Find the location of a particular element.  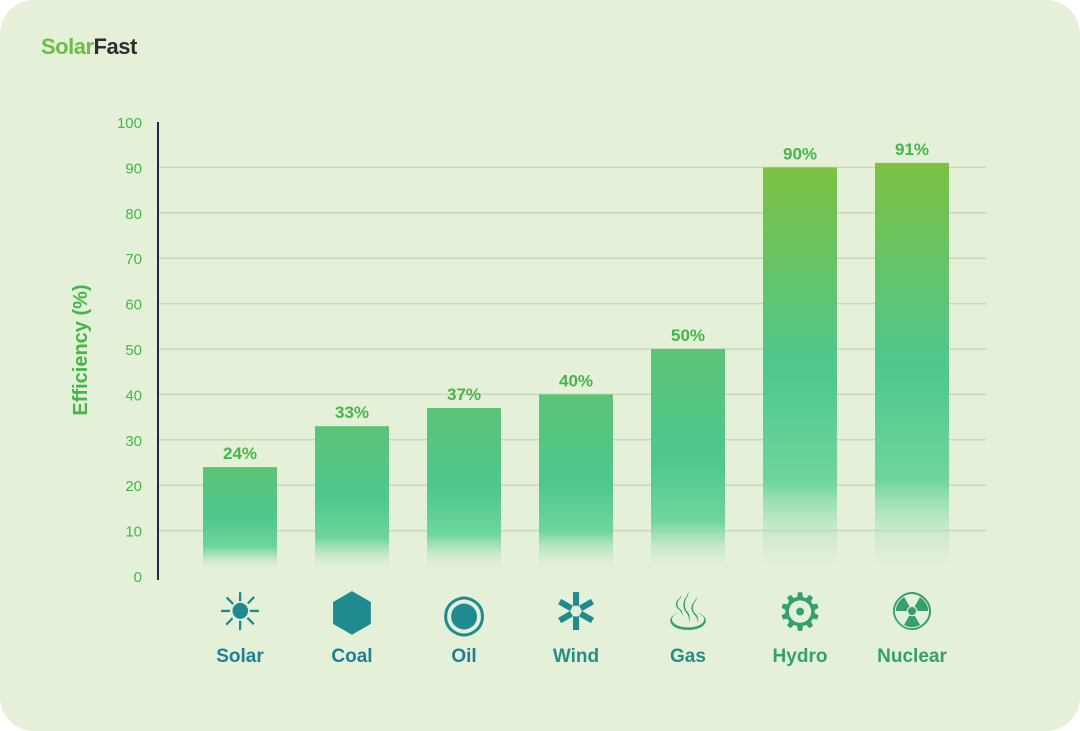

y-axis-label: Efficiency (%) is located at coordinates (81, 349).